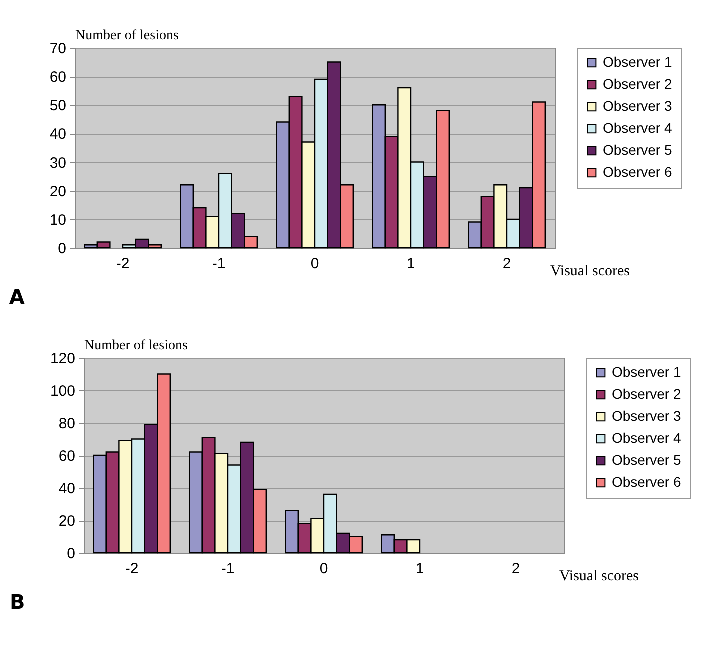  I want to click on y-tick-label: 30, so click(58, 163).